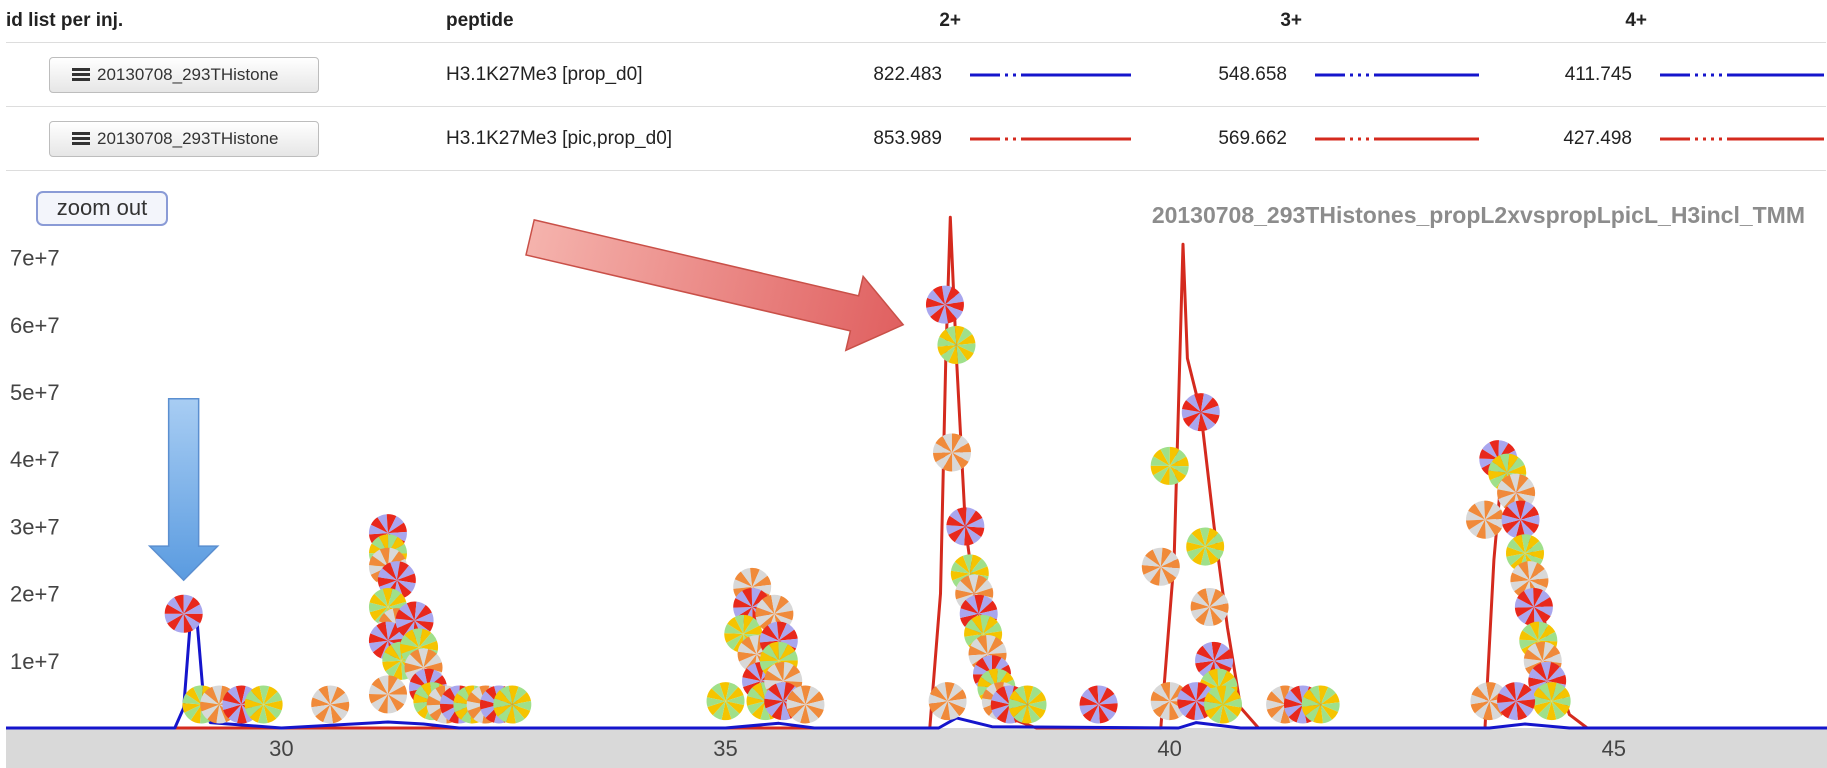 The height and width of the screenshot is (768, 1827). I want to click on file-cell: 20130708_293THistone, so click(226, 74).